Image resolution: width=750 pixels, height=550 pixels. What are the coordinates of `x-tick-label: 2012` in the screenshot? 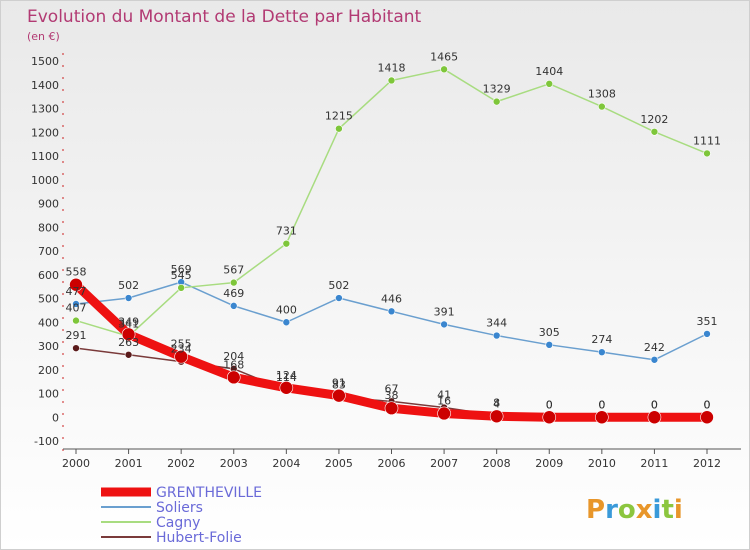 It's located at (707, 463).